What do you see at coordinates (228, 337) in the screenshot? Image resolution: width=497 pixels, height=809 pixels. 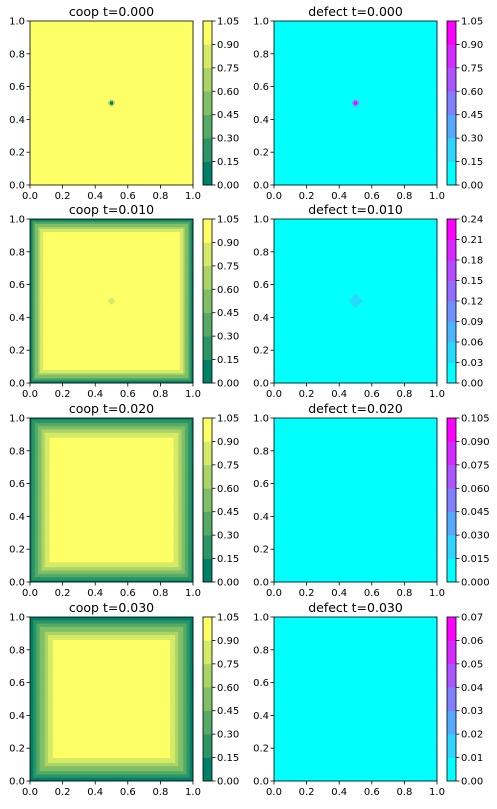 I see `colorbar-tick-label: 0.30` at bounding box center [228, 337].